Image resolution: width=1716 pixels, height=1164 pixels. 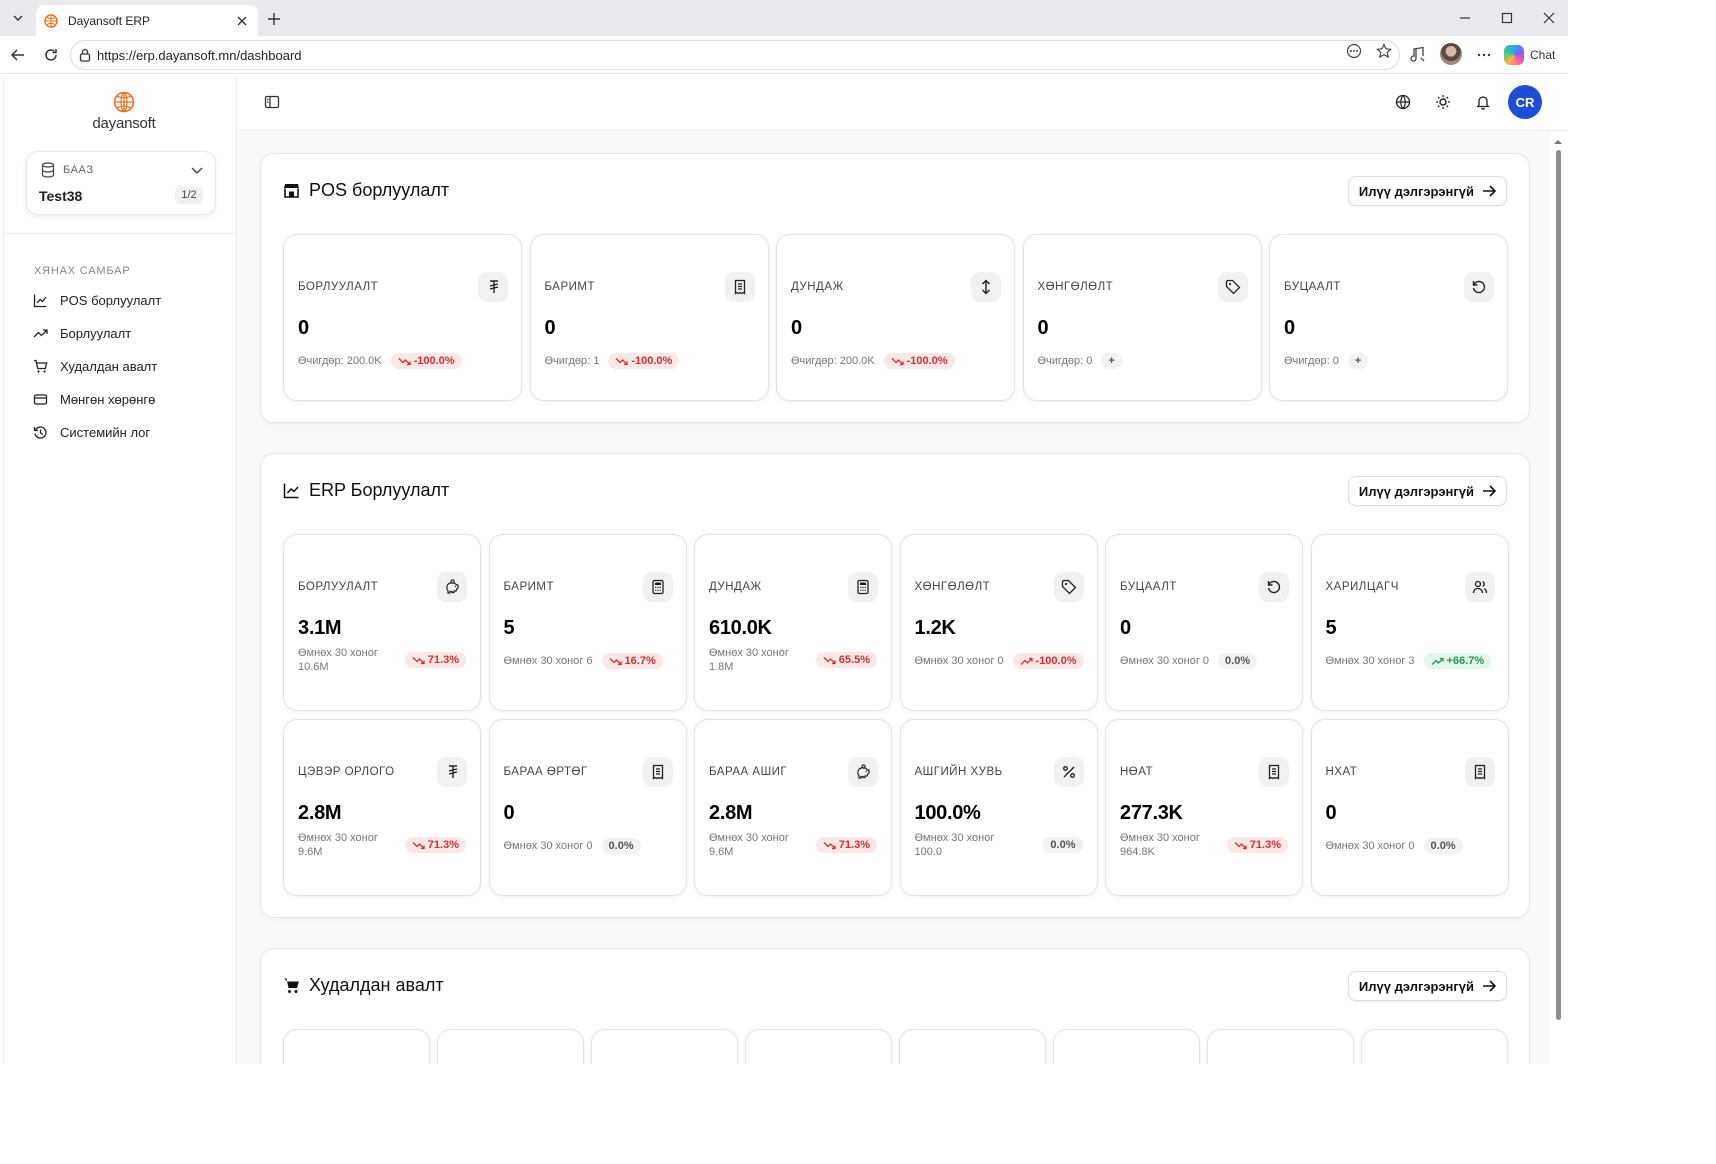 I want to click on change-badge: +, so click(x=1111, y=361).